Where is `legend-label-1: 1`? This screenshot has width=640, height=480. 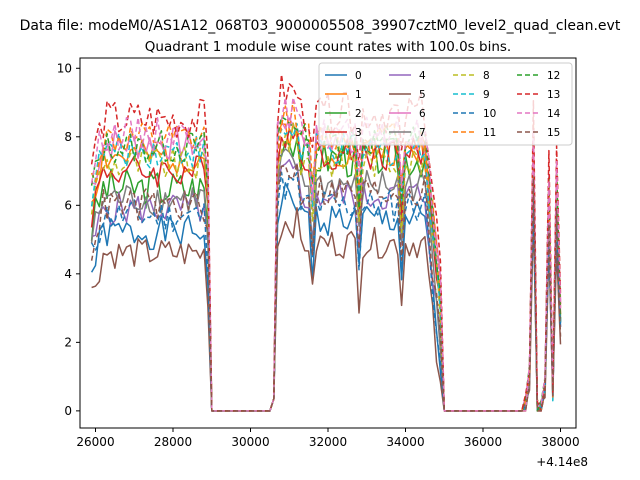
legend-label-1: 1 is located at coordinates (358, 95).